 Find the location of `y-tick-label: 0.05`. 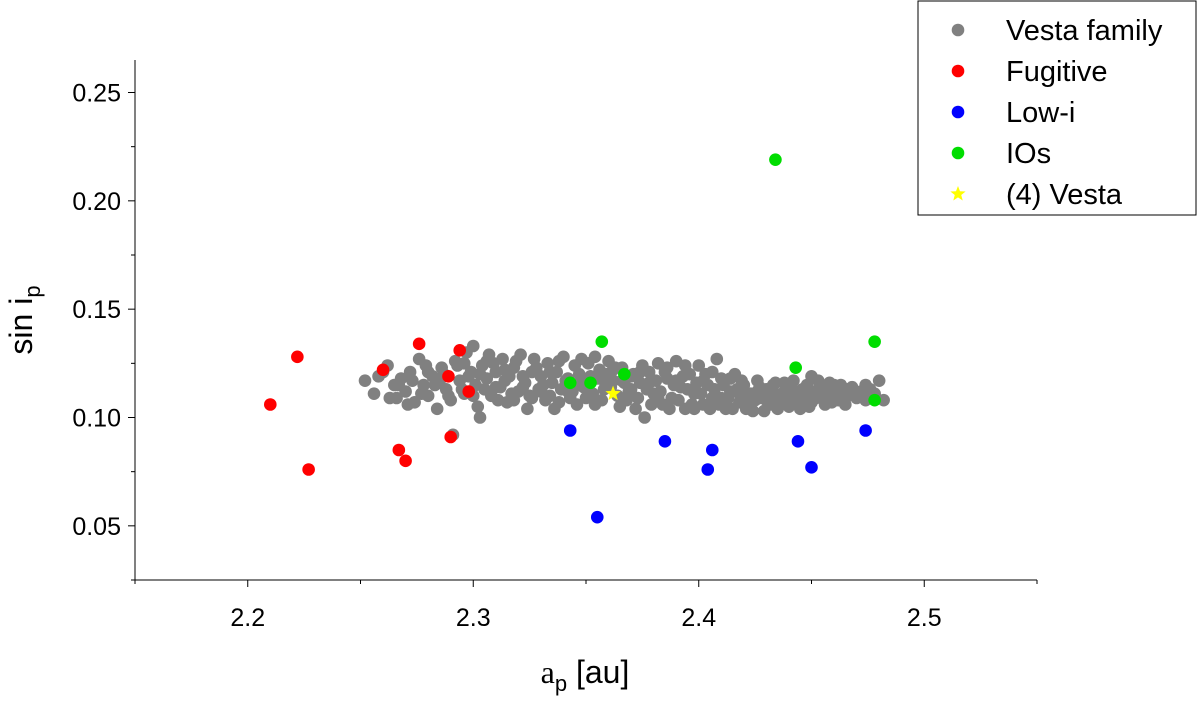

y-tick-label: 0.05 is located at coordinates (96, 527).